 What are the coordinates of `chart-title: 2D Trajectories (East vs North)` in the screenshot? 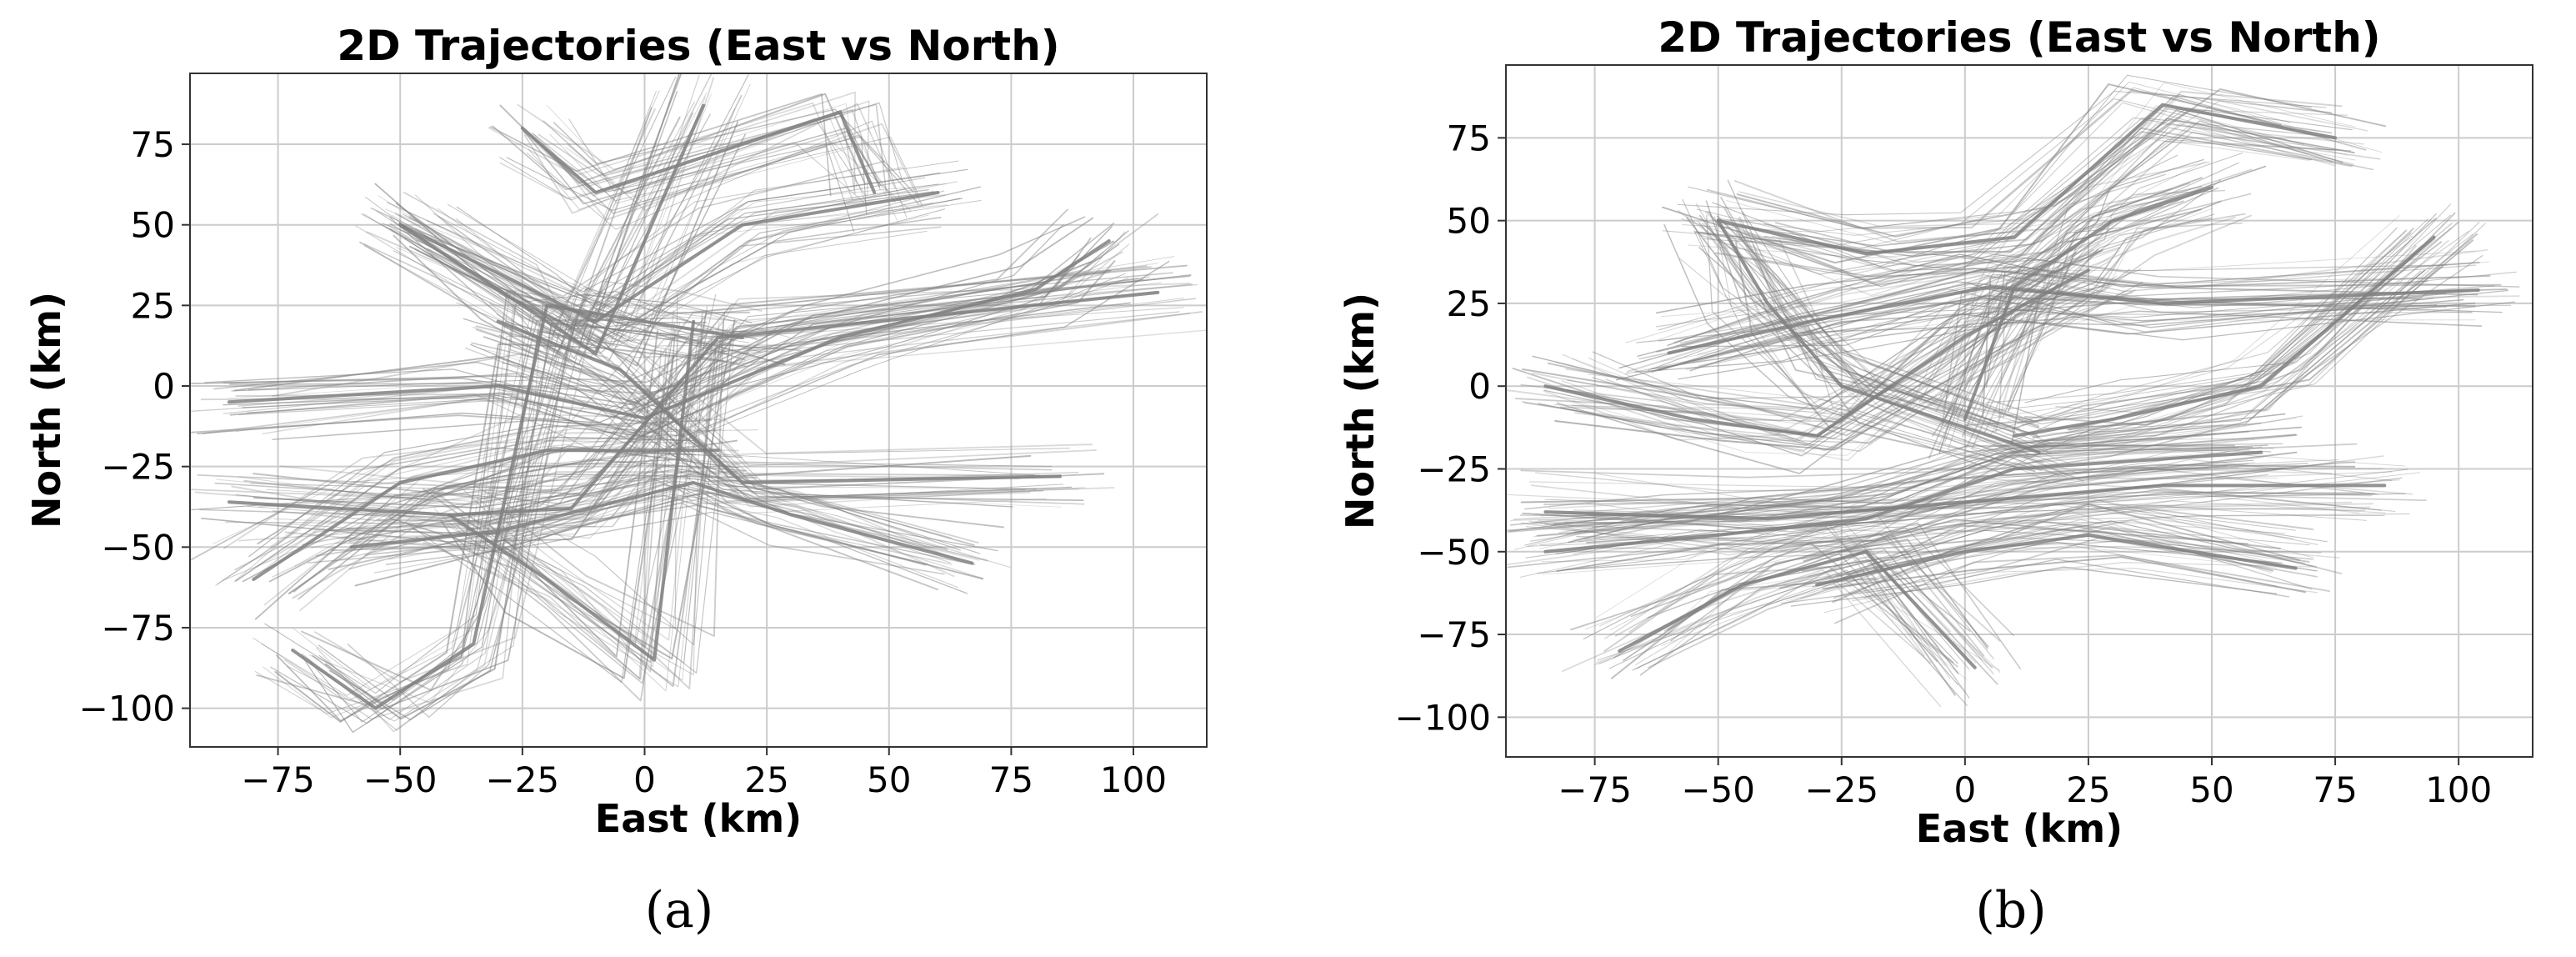 It's located at (698, 46).